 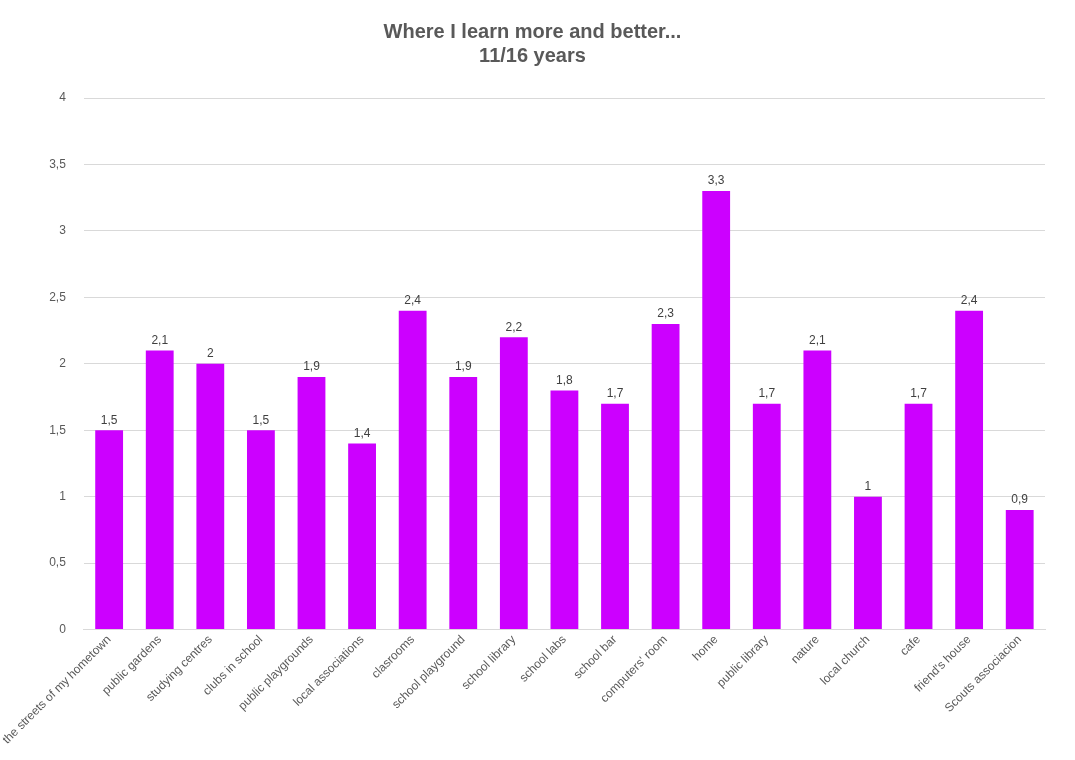 I want to click on x-tick-label: cafe, so click(x=910, y=645).